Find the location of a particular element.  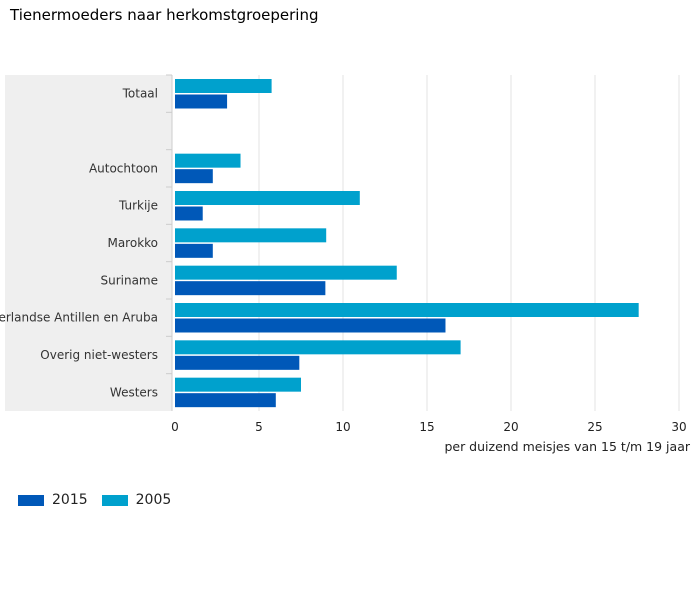

x-tick-label: 10 is located at coordinates (342, 427).